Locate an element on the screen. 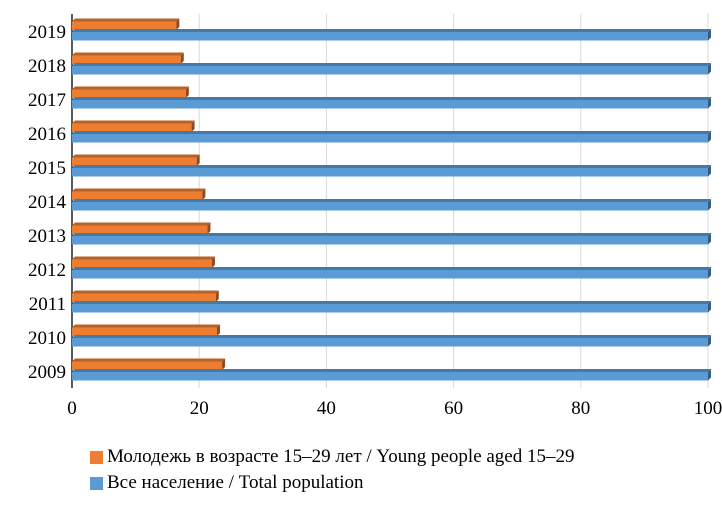 This screenshot has width=722, height=511. bar-young-2009 is located at coordinates (149, 364).